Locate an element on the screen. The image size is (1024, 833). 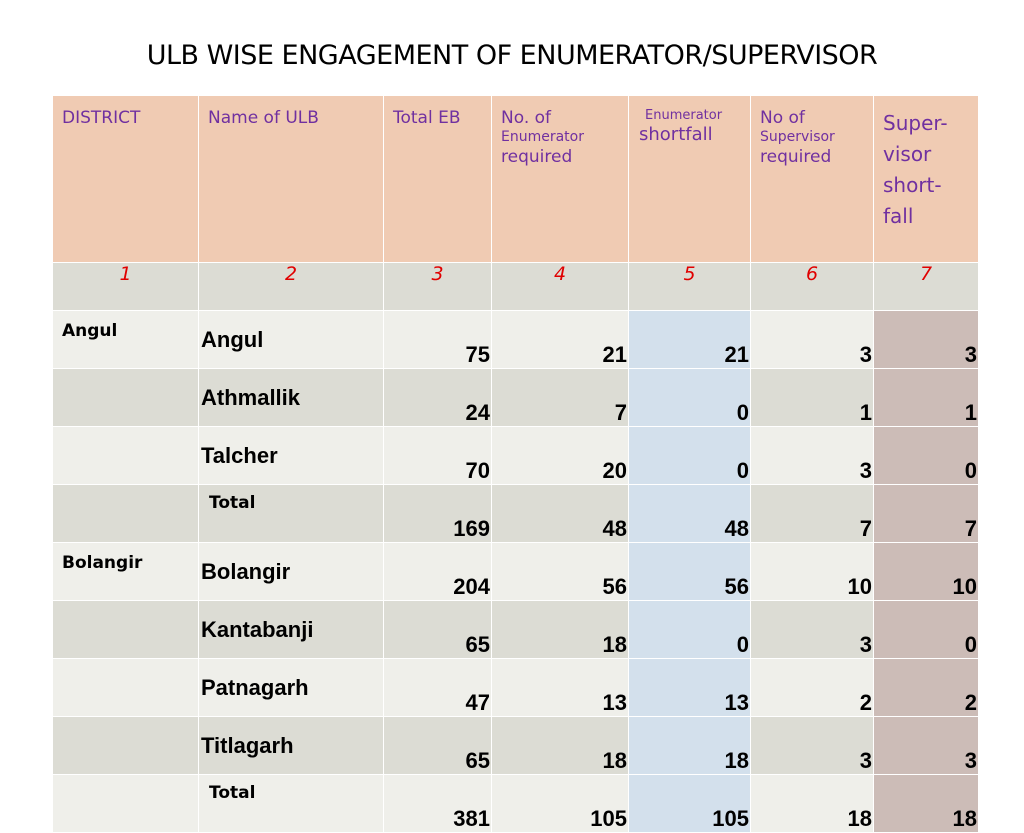
table-row: Angul Angul 75 21 21 3 3 is located at coordinates (515, 339).